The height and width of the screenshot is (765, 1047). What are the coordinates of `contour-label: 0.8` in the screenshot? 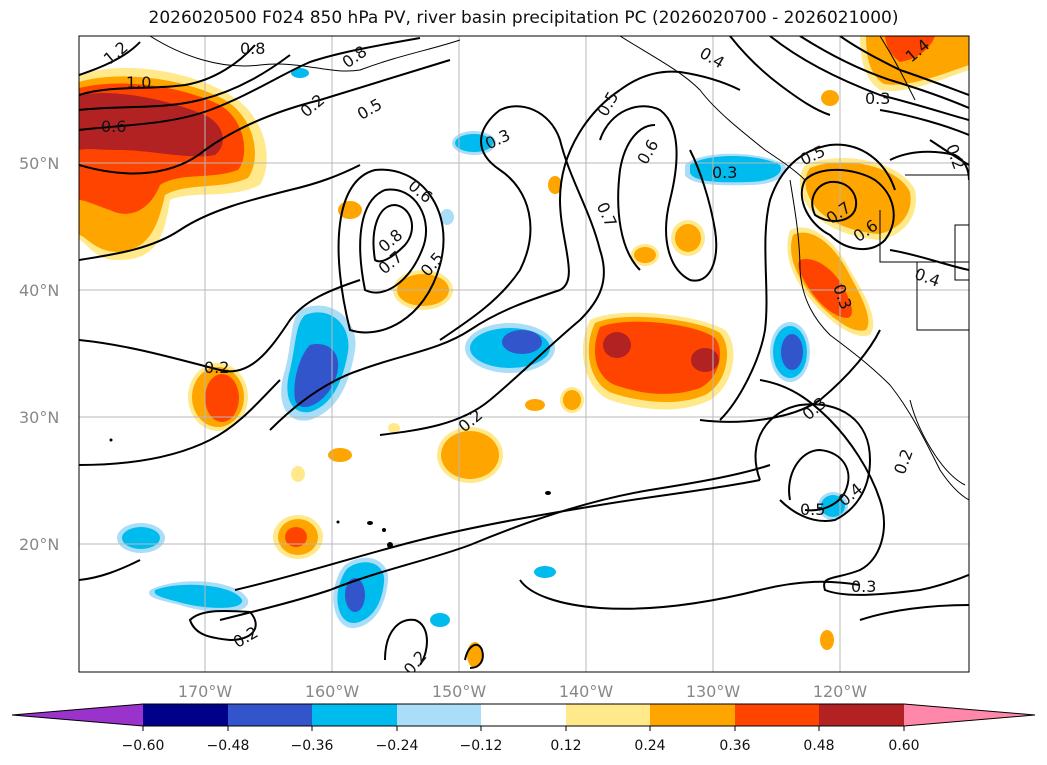 It's located at (252, 48).